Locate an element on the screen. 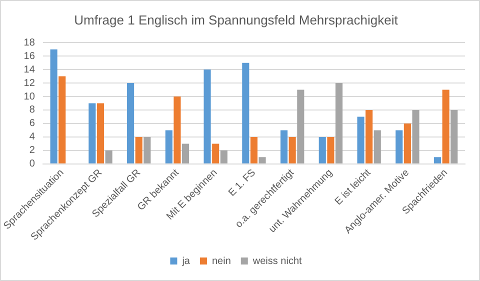 This screenshot has height=281, width=480. y-tick-label: 6 is located at coordinates (32, 124).